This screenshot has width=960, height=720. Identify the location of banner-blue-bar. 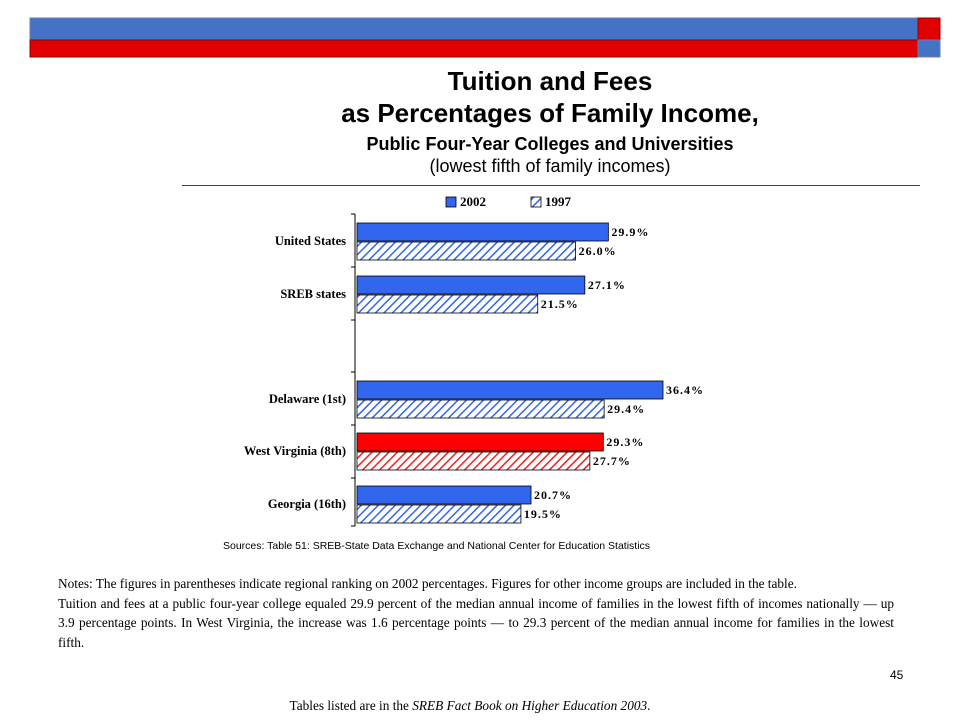
(474, 29).